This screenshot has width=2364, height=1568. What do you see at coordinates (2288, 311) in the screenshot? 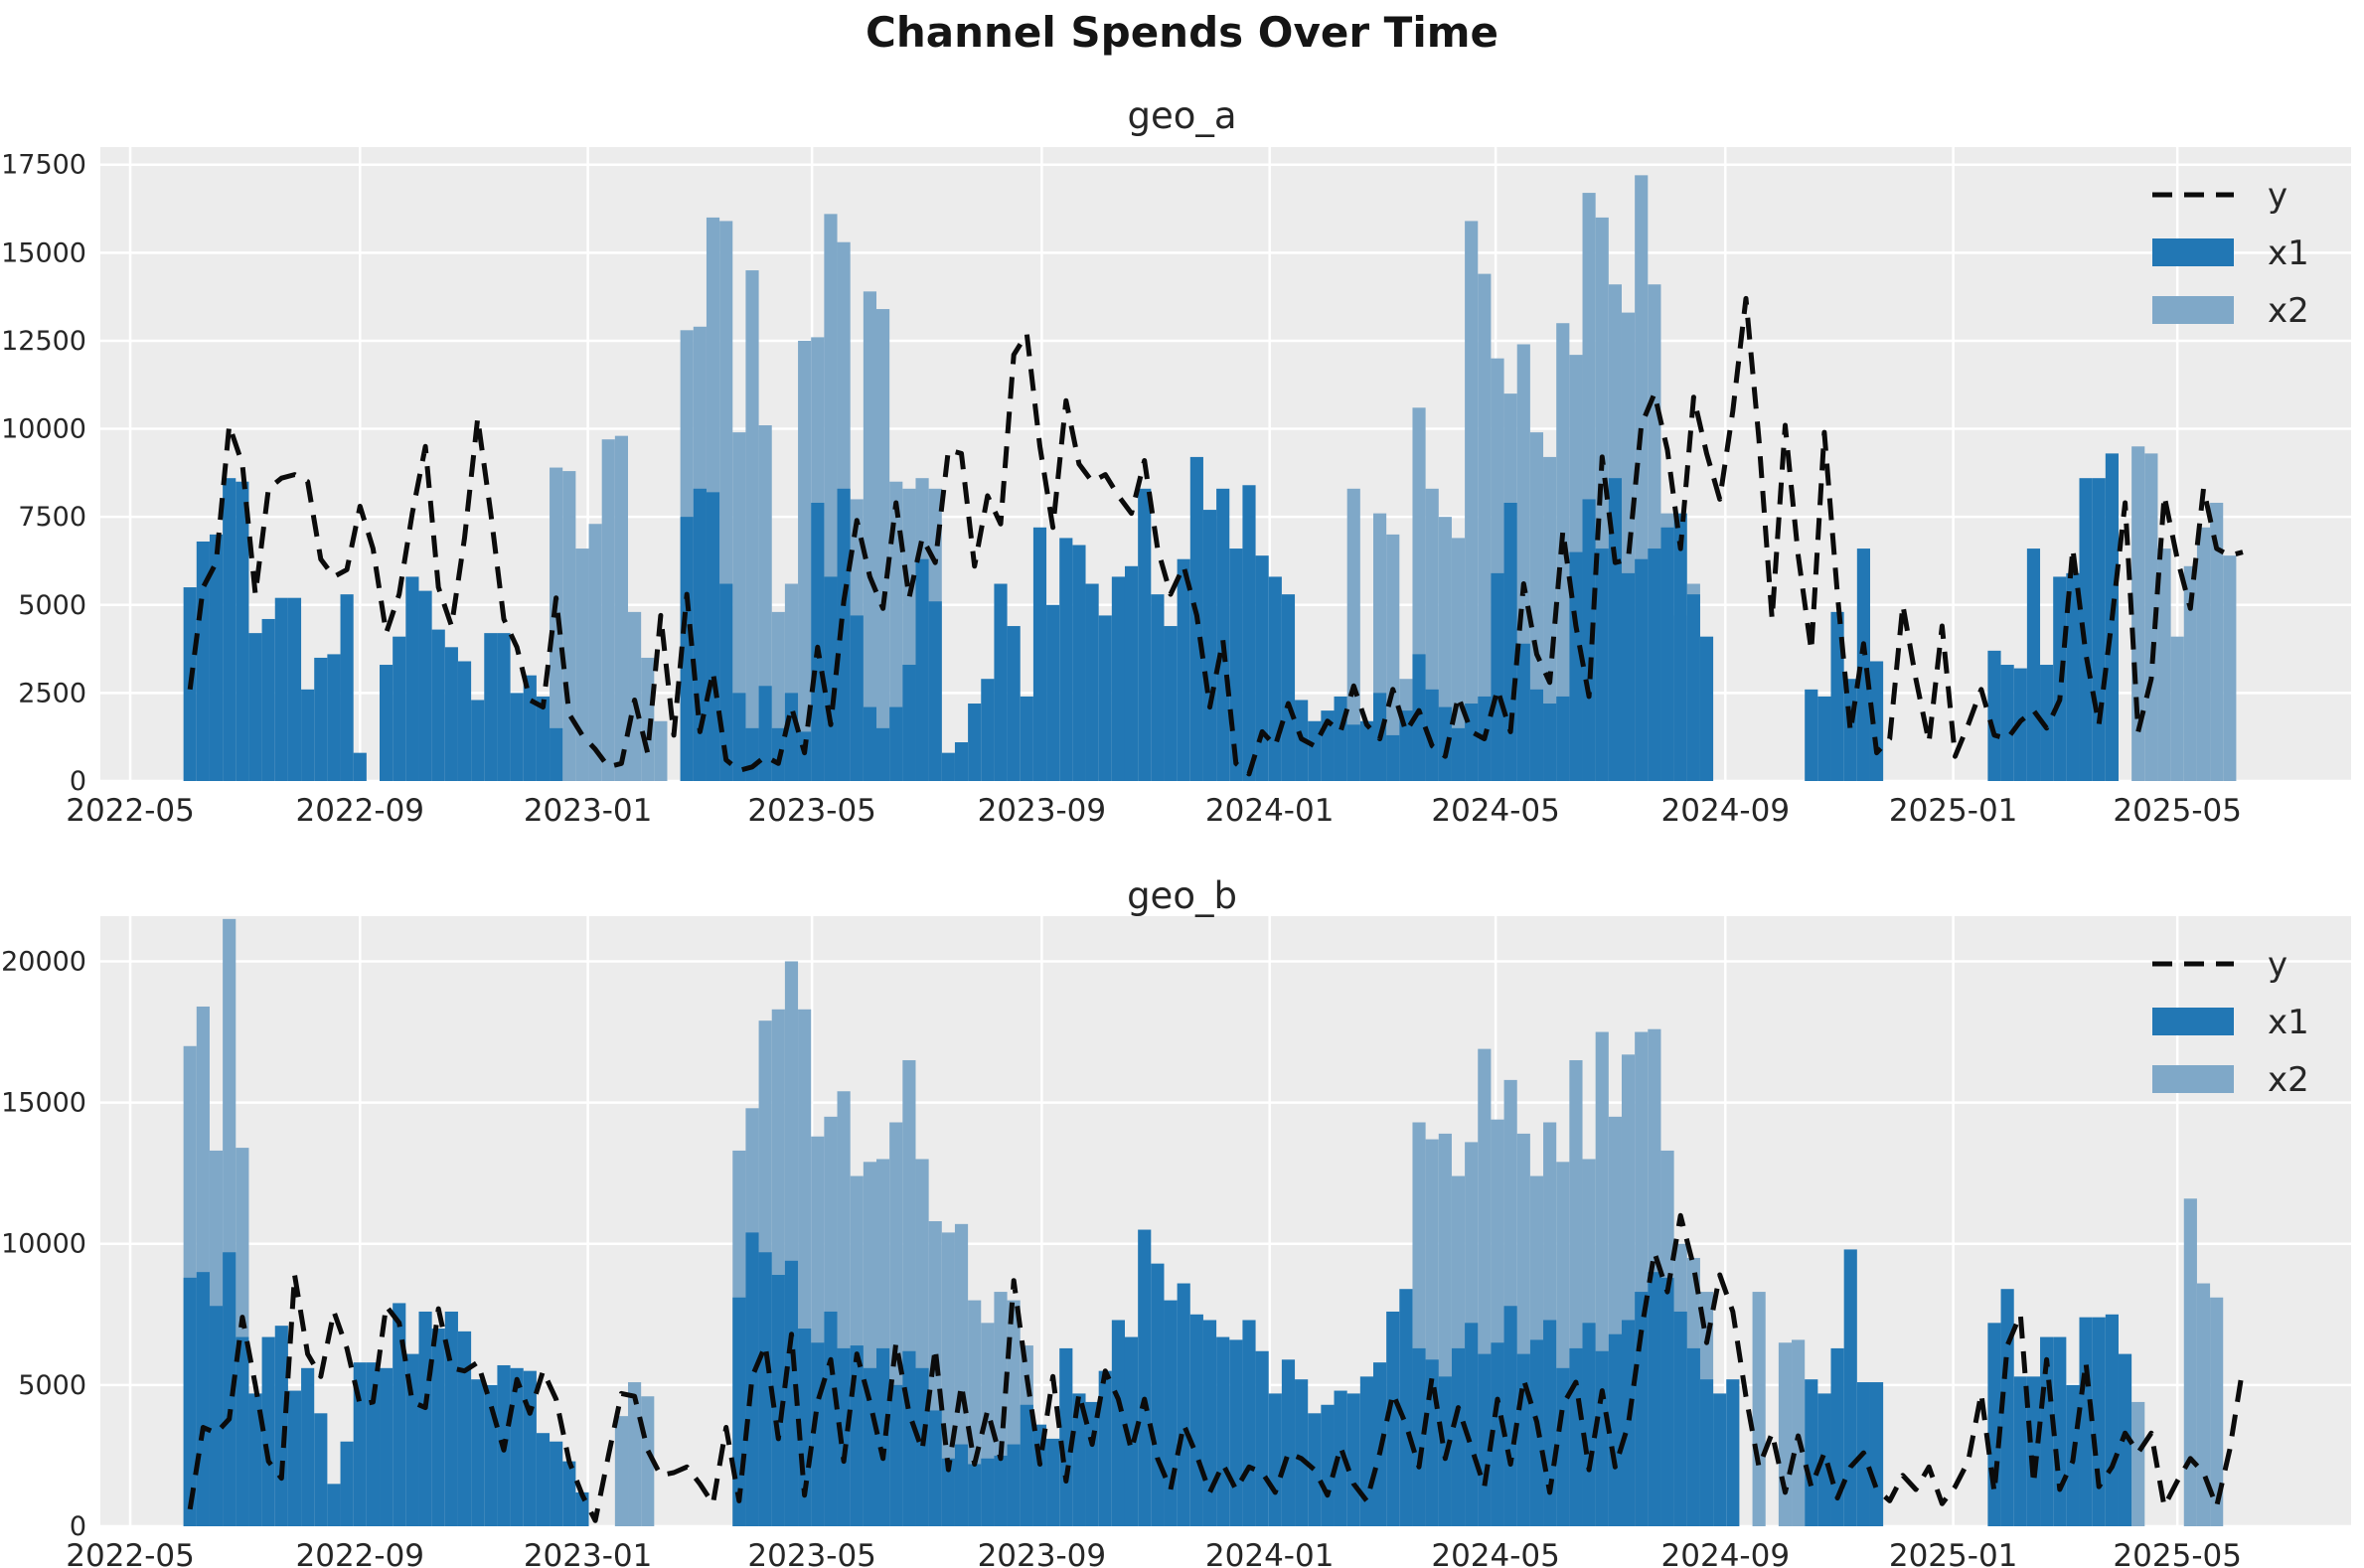
I see `legend-label-x2: x2` at bounding box center [2288, 311].